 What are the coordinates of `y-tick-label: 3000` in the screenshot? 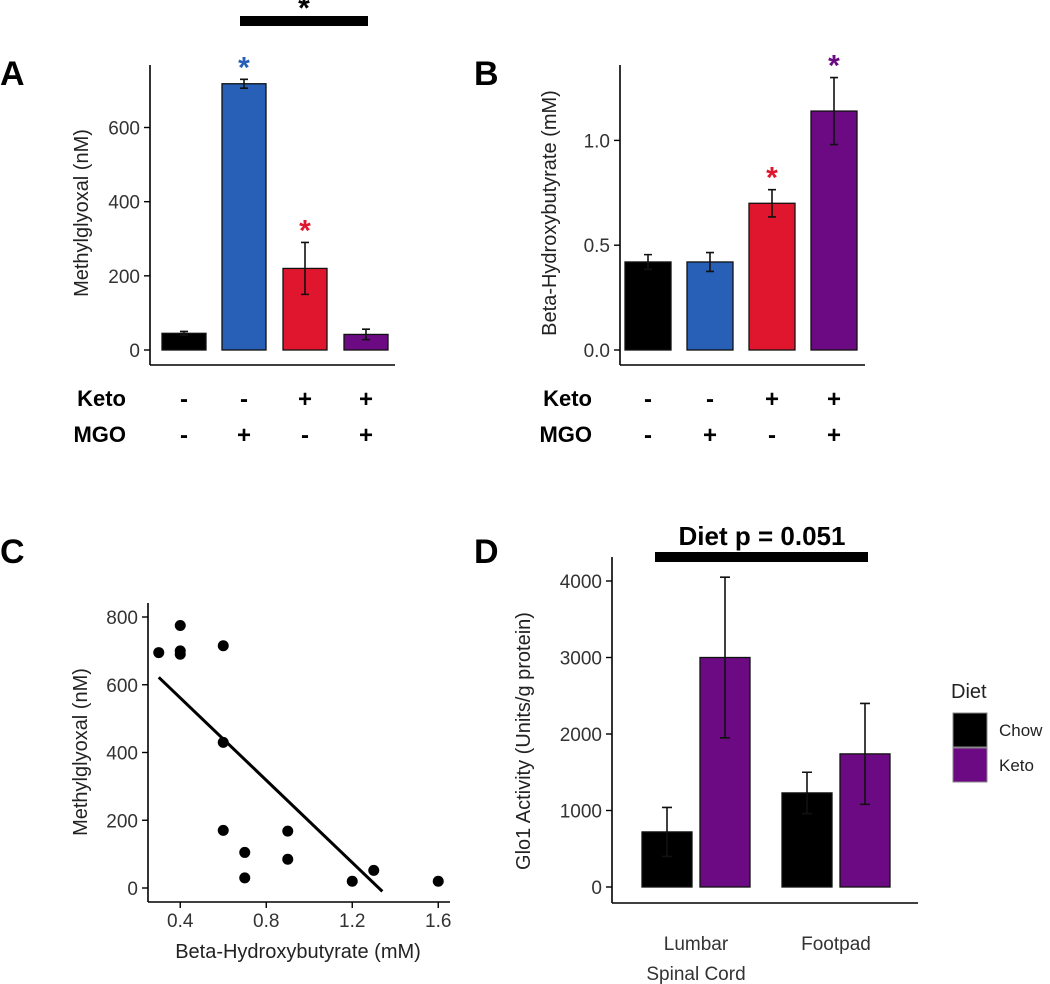 It's located at (581, 659).